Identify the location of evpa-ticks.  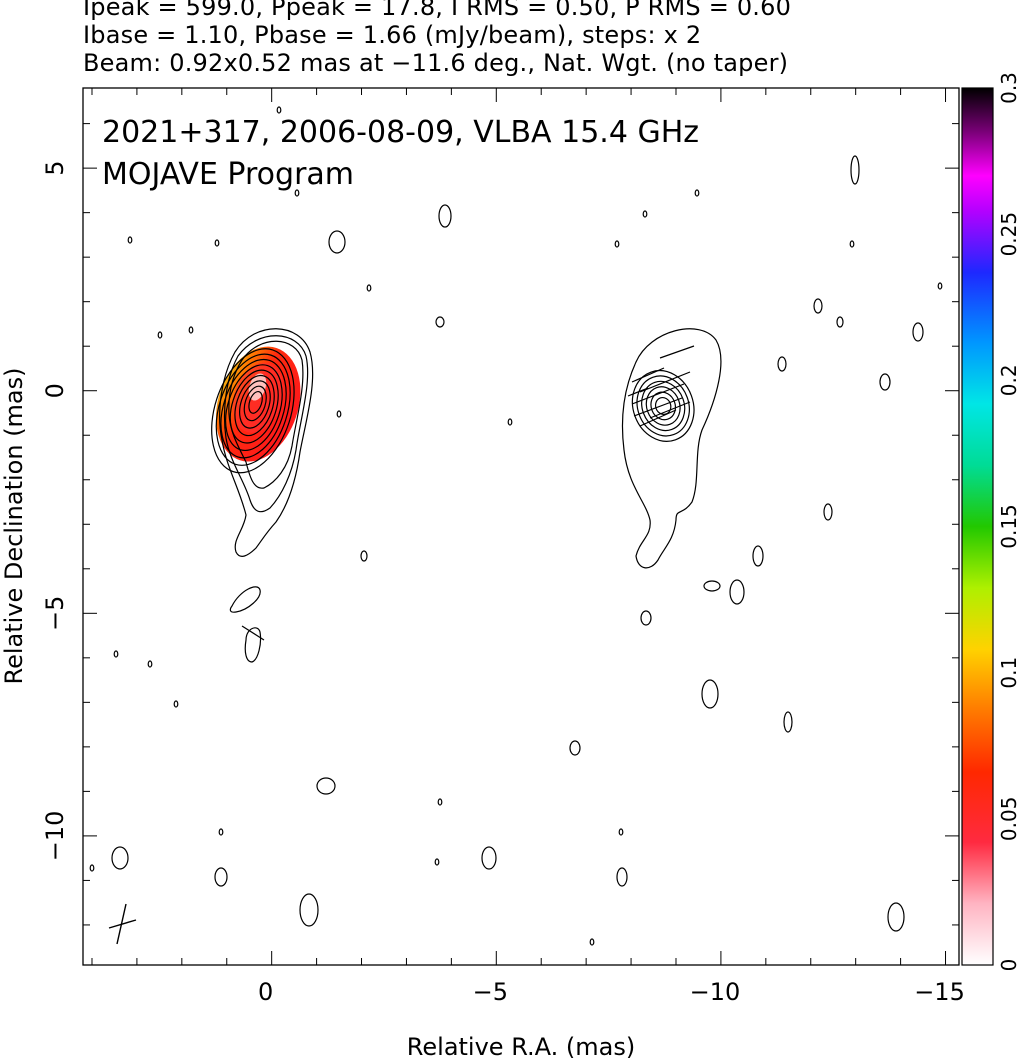
(661, 386).